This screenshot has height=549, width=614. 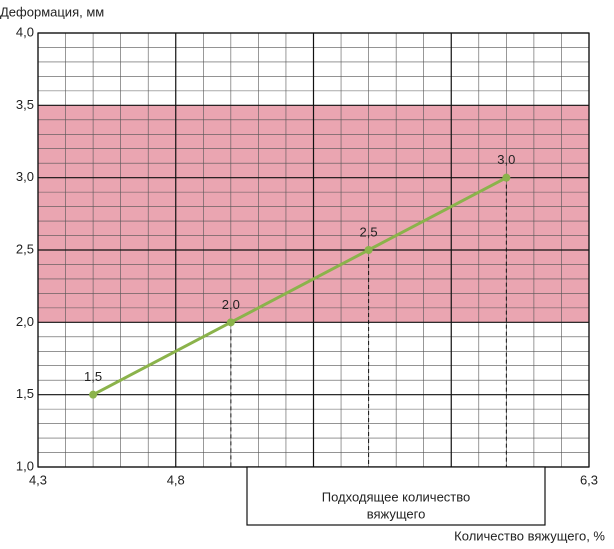 What do you see at coordinates (25, 321) in the screenshot?
I see `y-tick-label: 2,0` at bounding box center [25, 321].